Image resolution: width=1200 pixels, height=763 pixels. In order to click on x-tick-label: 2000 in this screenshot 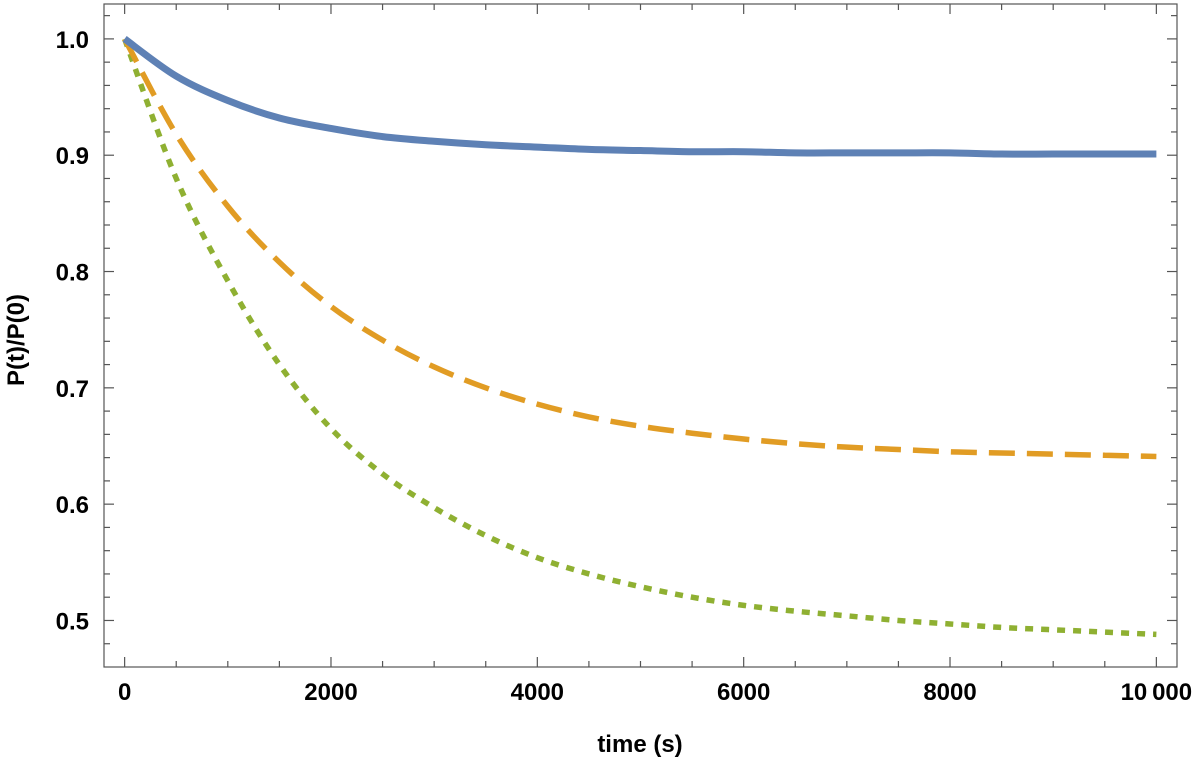, I will do `click(330, 692)`.